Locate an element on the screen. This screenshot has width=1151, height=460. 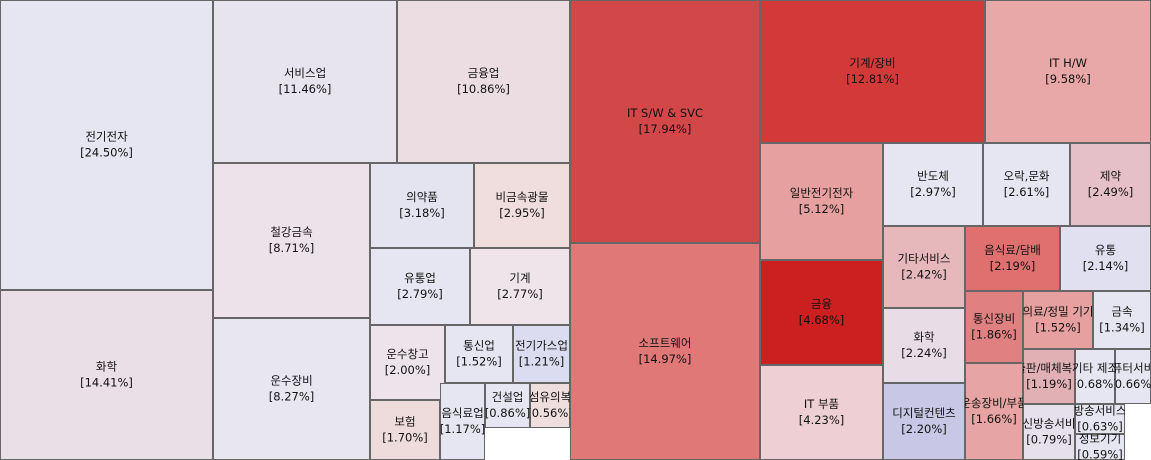
sector: 일반전기전자 [5.12%] is located at coordinates (821, 201).